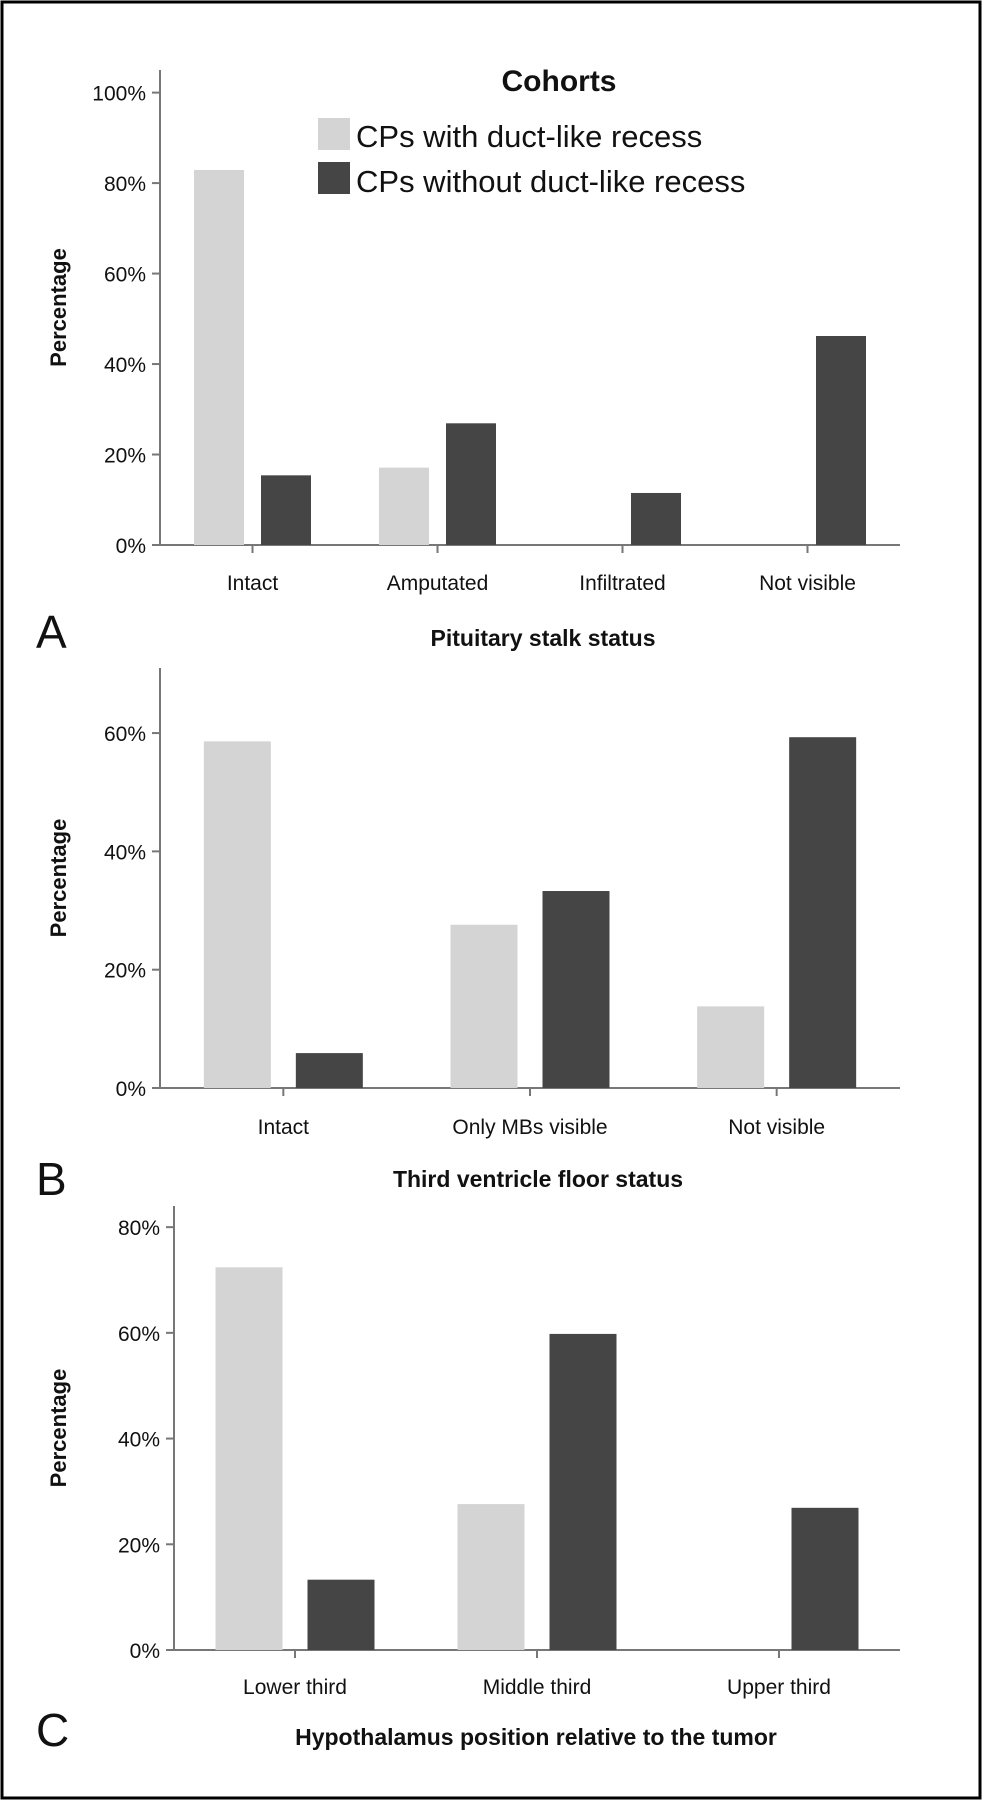 The width and height of the screenshot is (982, 1800). What do you see at coordinates (125, 184) in the screenshot?
I see `panel-a-y-tick-label: 80%` at bounding box center [125, 184].